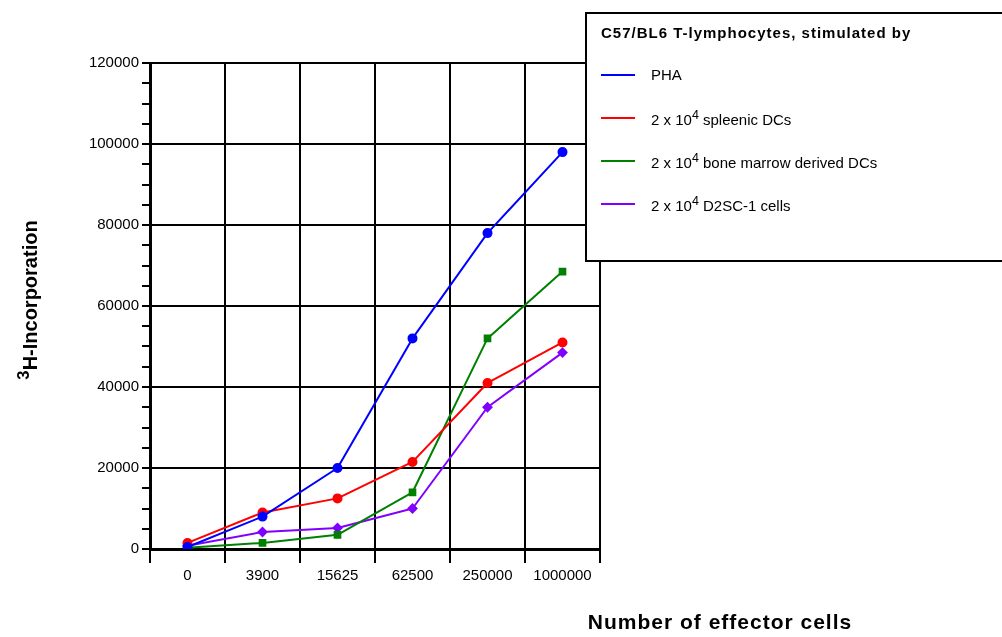 Image resolution: width=1002 pixels, height=637 pixels. What do you see at coordinates (134, 548) in the screenshot?
I see `y-tick-label: 0` at bounding box center [134, 548].